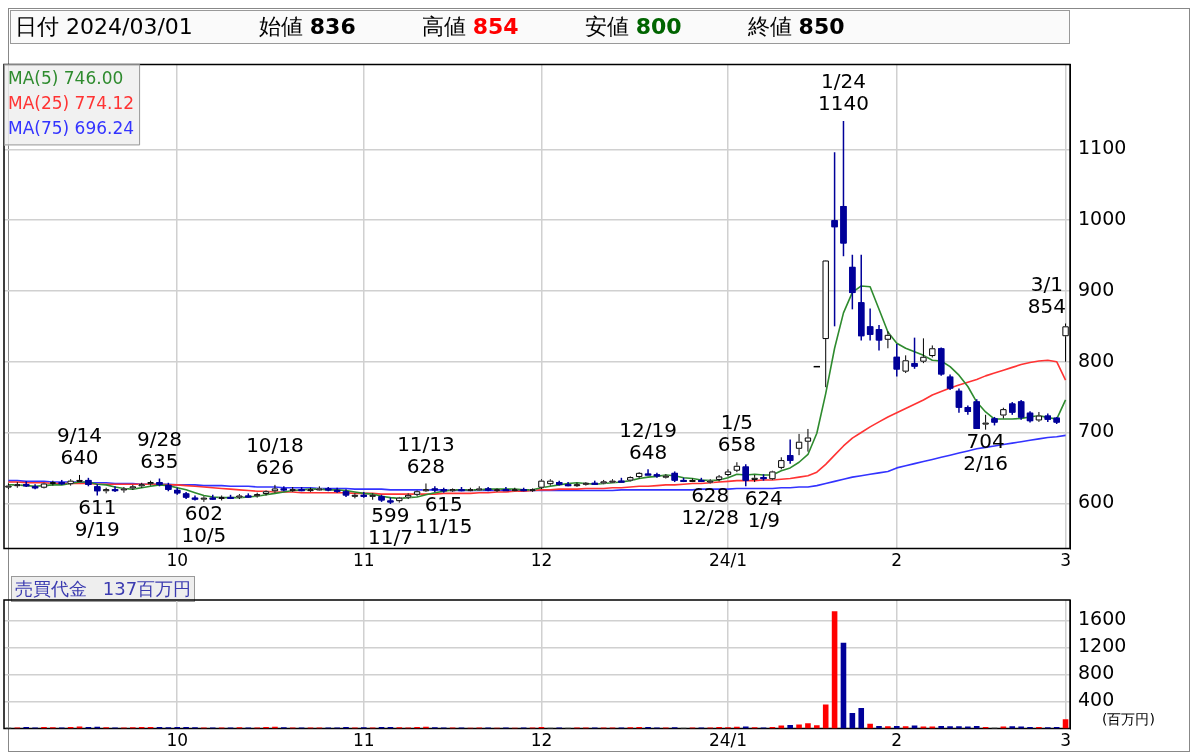  I want to click on annotation: 599 11/7, so click(390, 526).